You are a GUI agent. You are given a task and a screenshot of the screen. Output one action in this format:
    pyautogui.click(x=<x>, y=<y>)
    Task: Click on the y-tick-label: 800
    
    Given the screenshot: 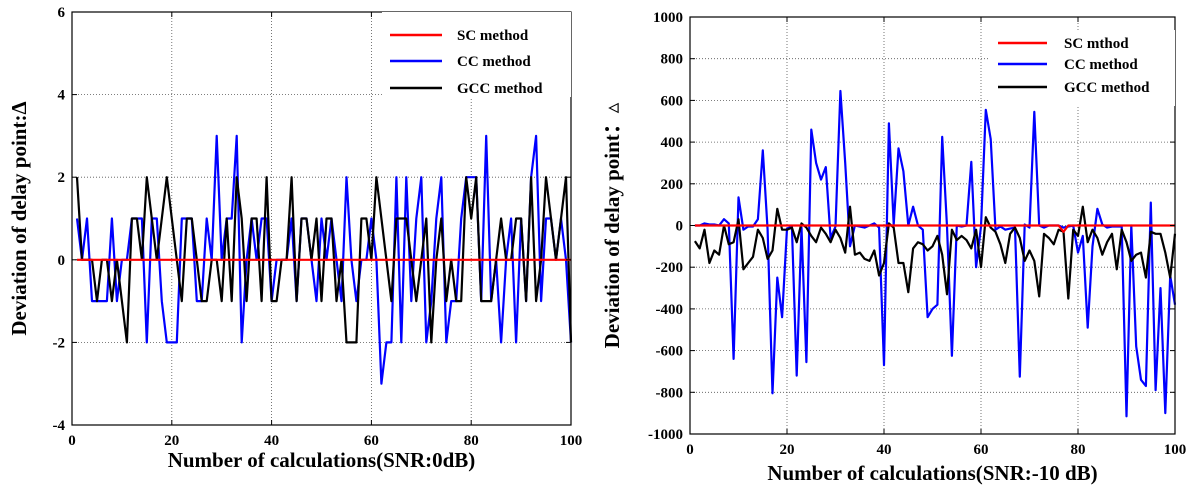 What is the action you would take?
    pyautogui.click(x=672, y=60)
    